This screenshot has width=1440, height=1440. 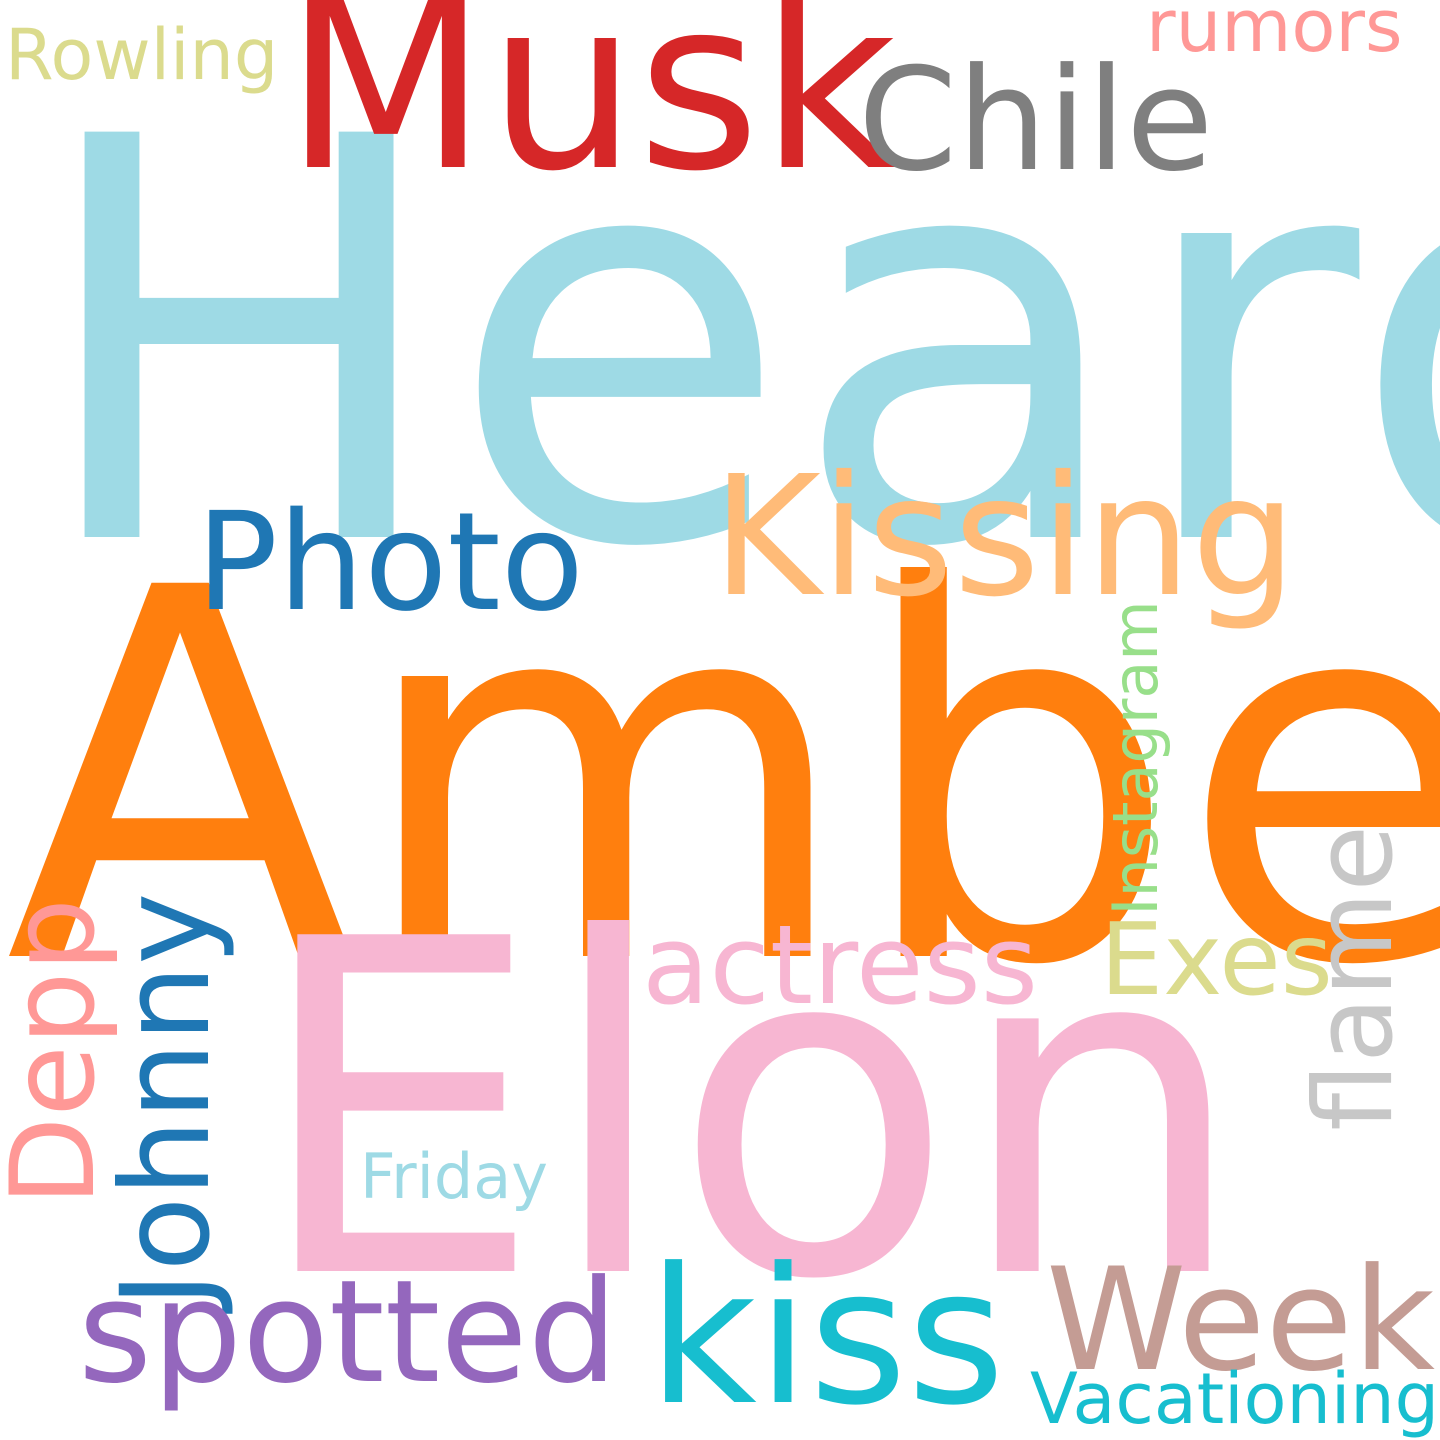 I want to click on word-vacationing: Vacationing, so click(x=1235, y=1399).